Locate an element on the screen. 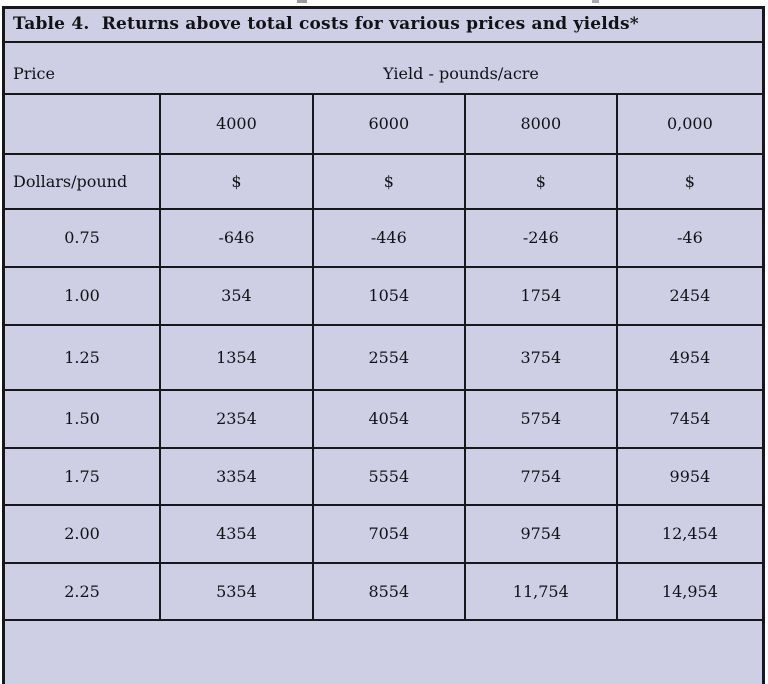 This screenshot has height=684, width=768. value-cell: 1354 is located at coordinates (236, 357).